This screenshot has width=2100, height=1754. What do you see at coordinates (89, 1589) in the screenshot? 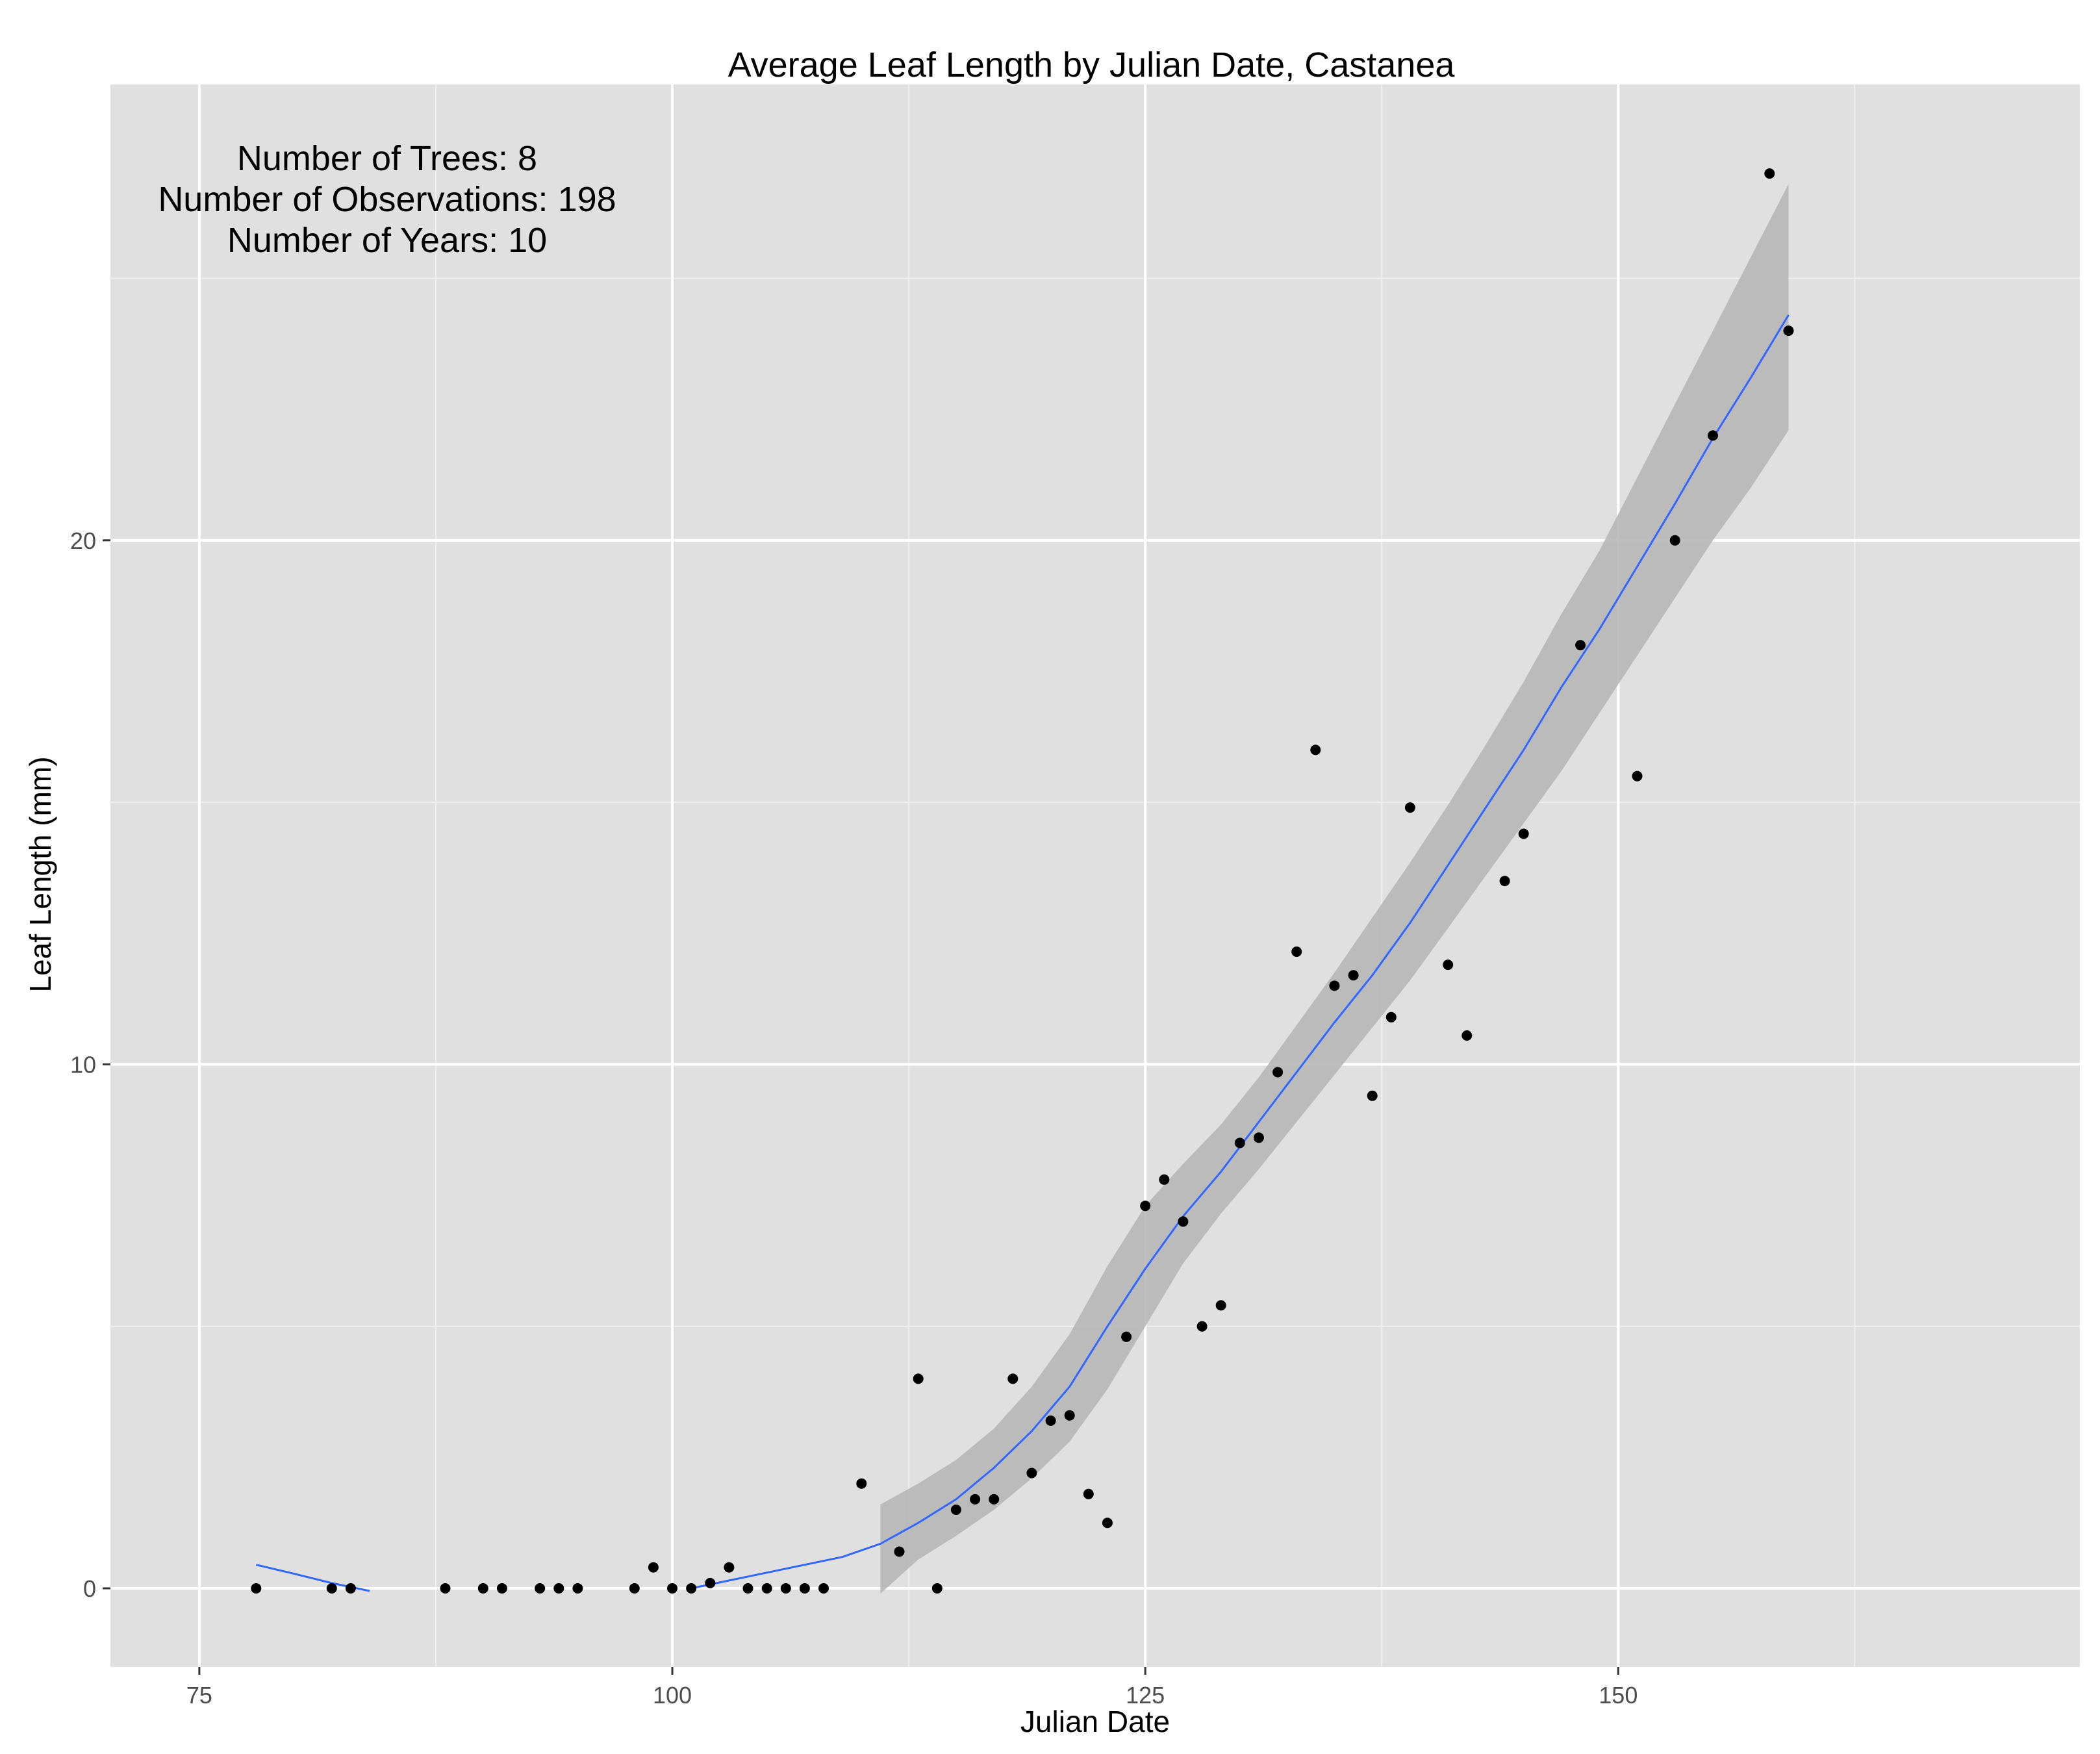
I see `y-tick-label: 0` at bounding box center [89, 1589].